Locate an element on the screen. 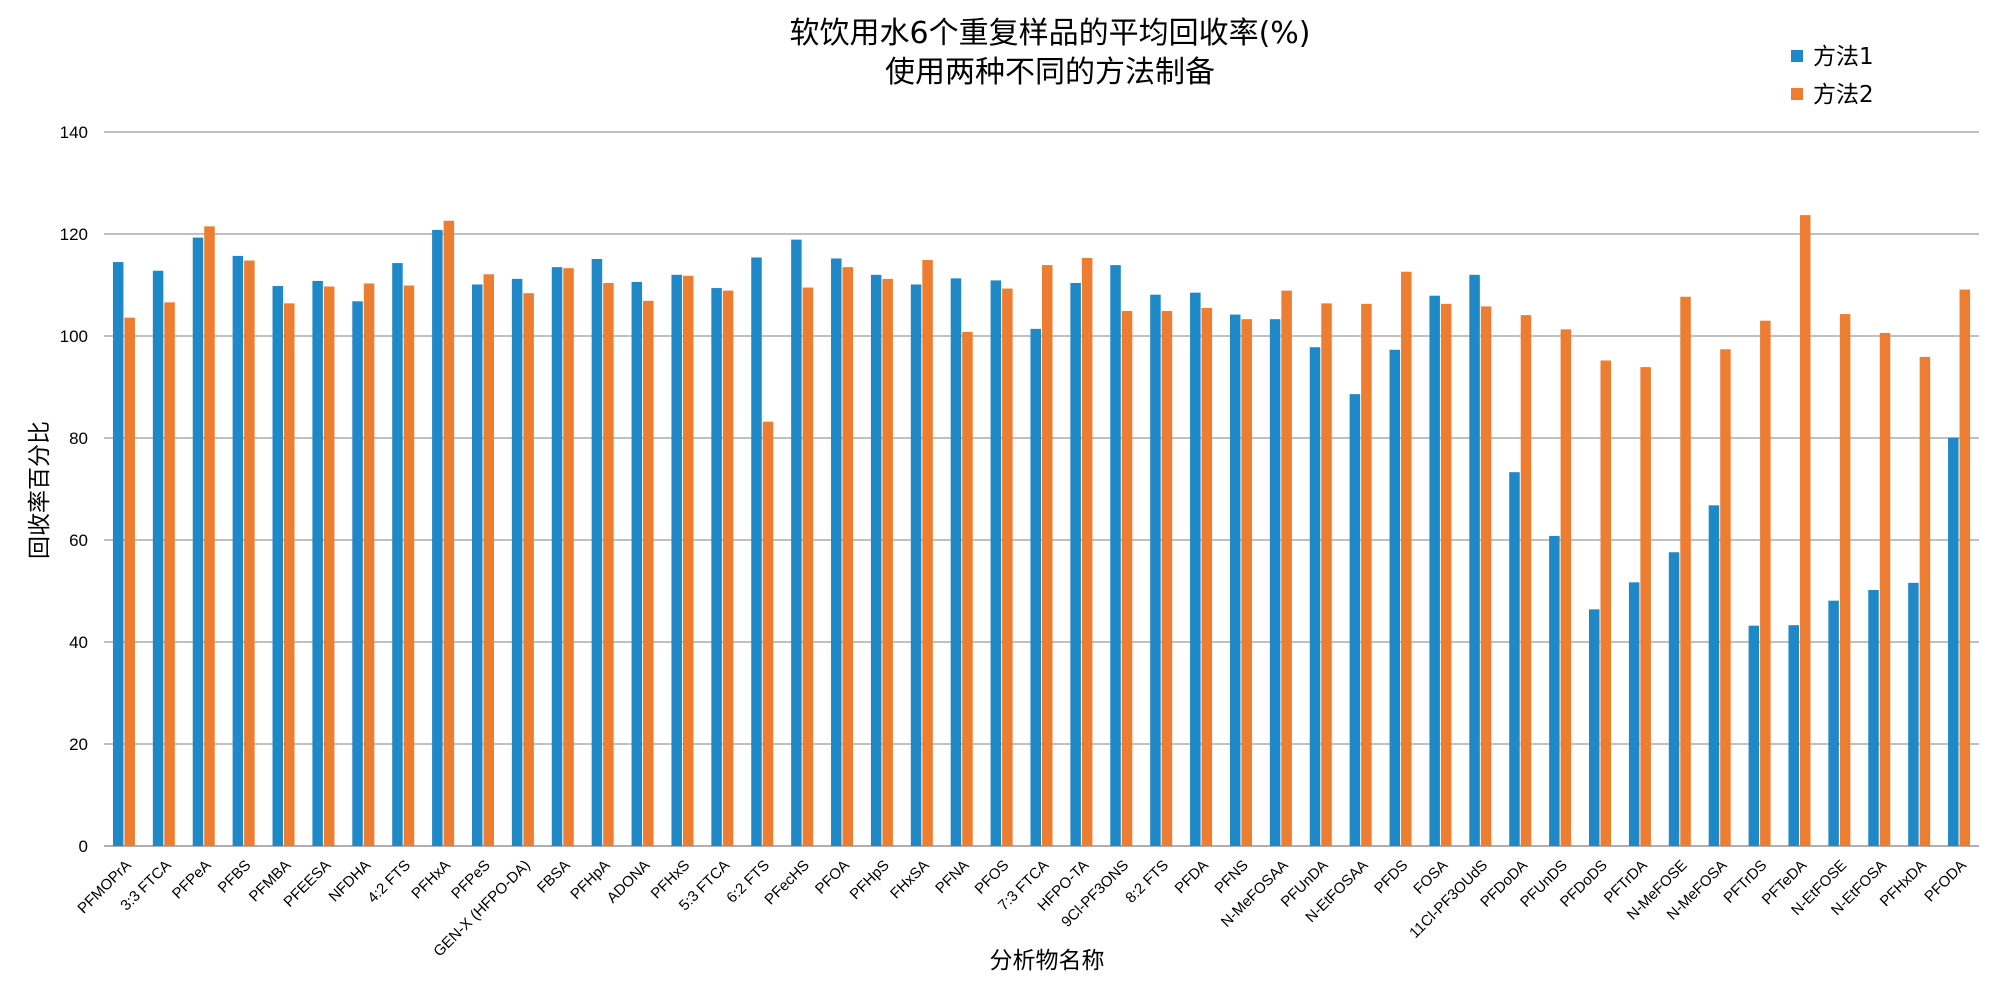 The image size is (2000, 989). y-tick-label: 0 is located at coordinates (83, 846).